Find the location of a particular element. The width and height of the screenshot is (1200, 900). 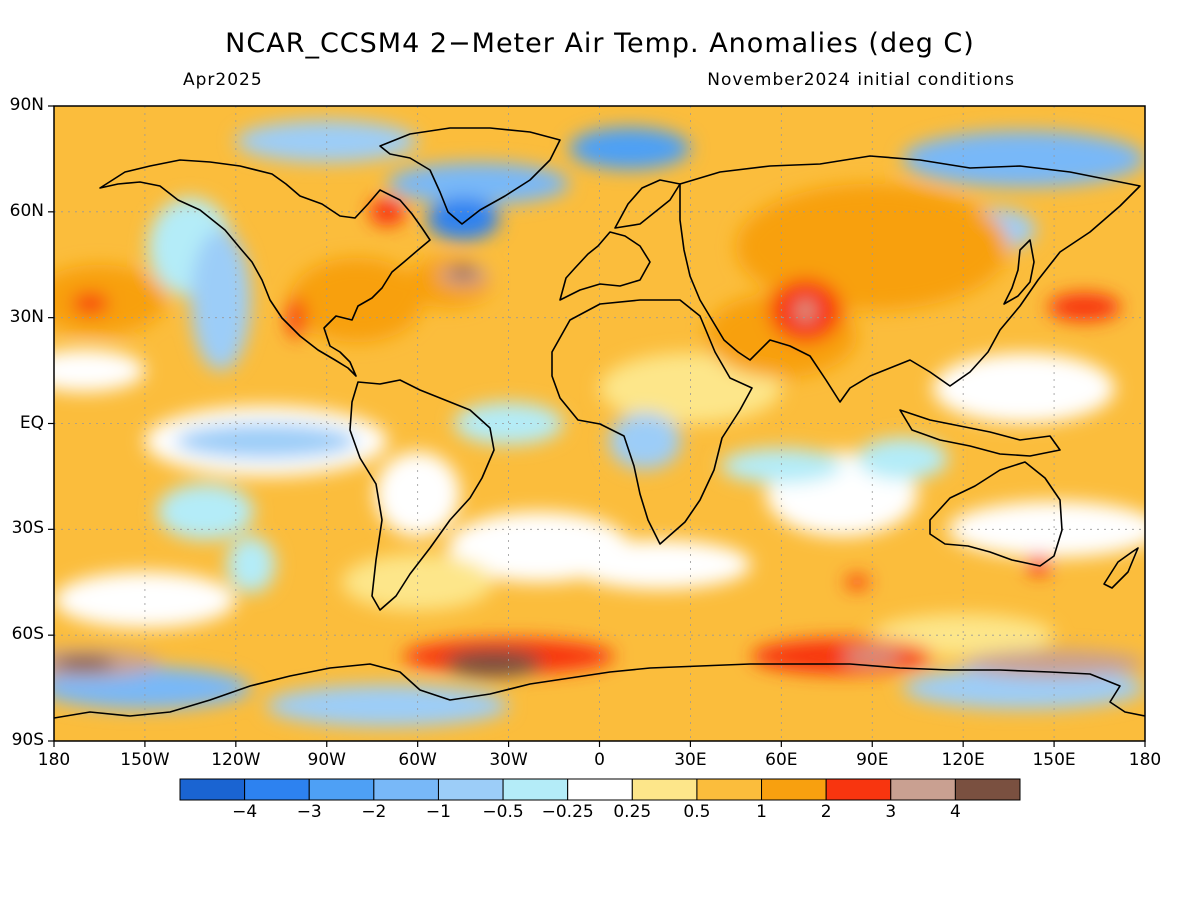

valid-month-label: Apr2025 is located at coordinates (223, 80).